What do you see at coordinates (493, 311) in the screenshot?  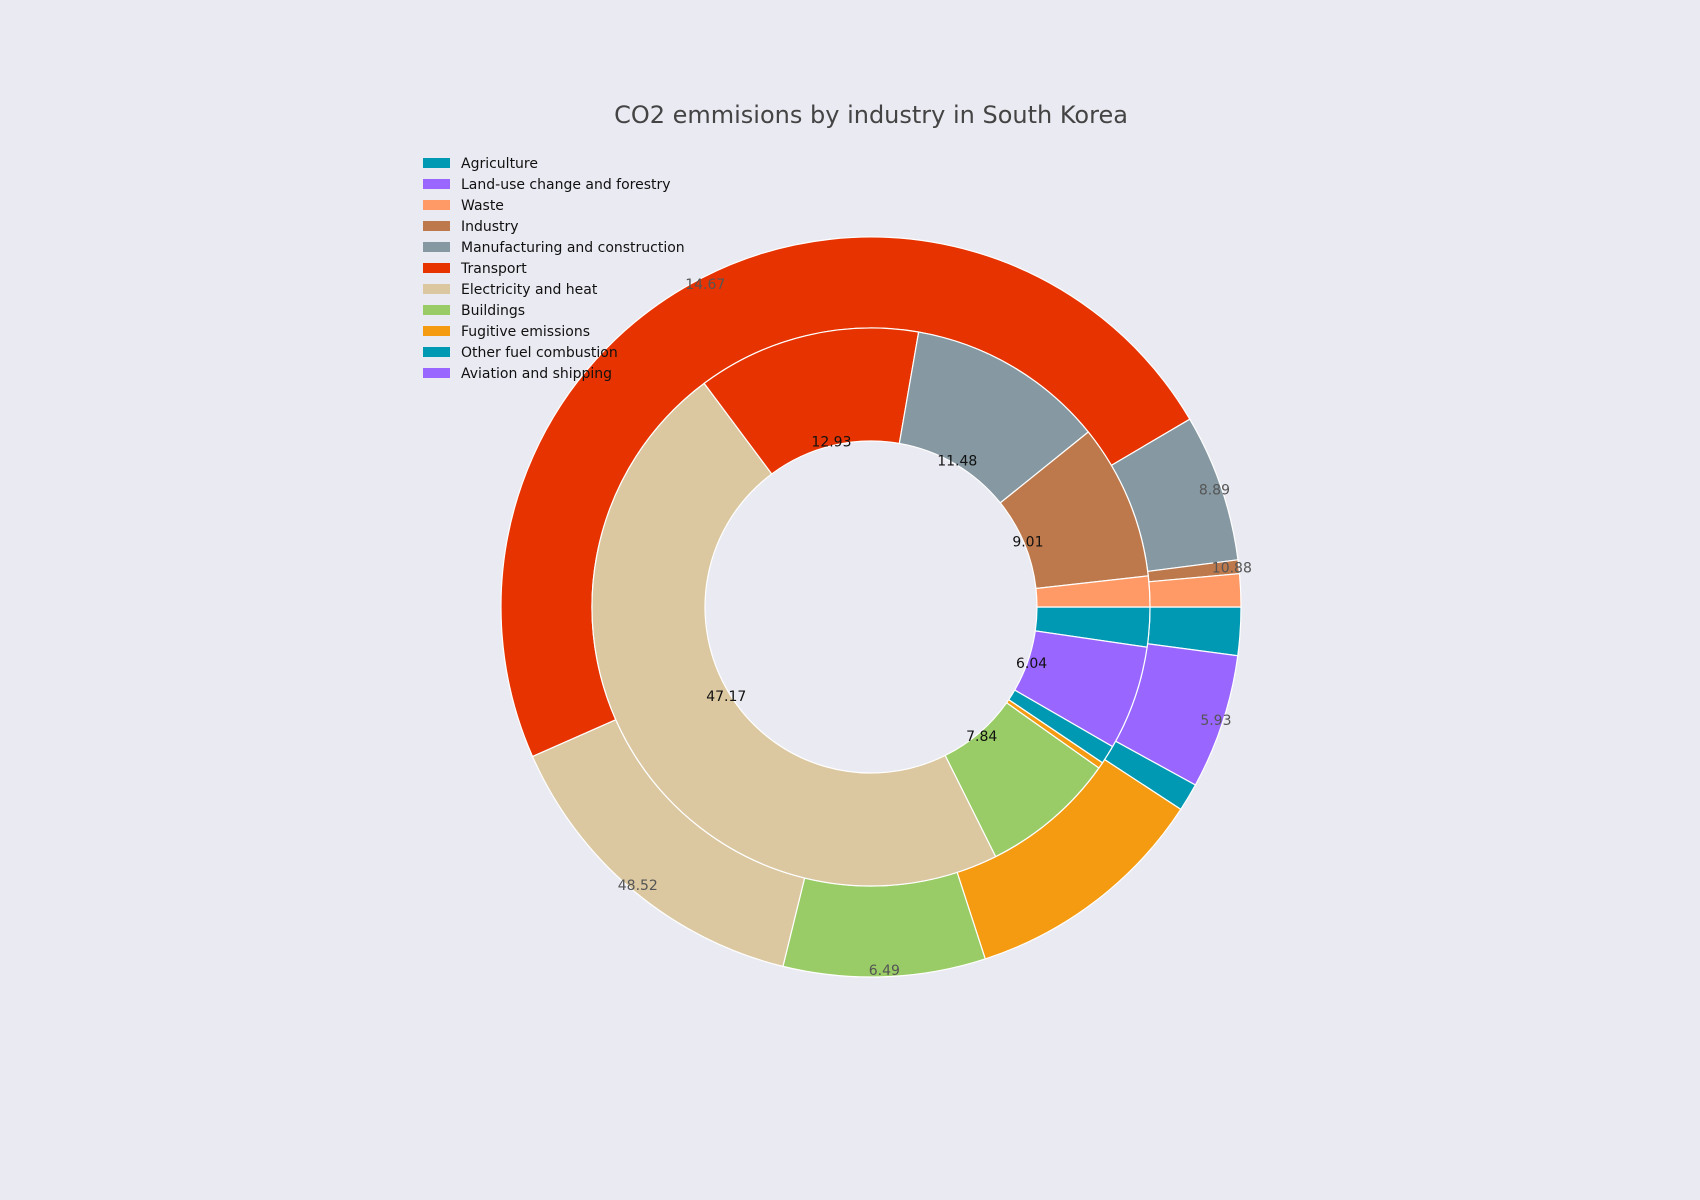 I see `legend-label-buildings: Buildings` at bounding box center [493, 311].